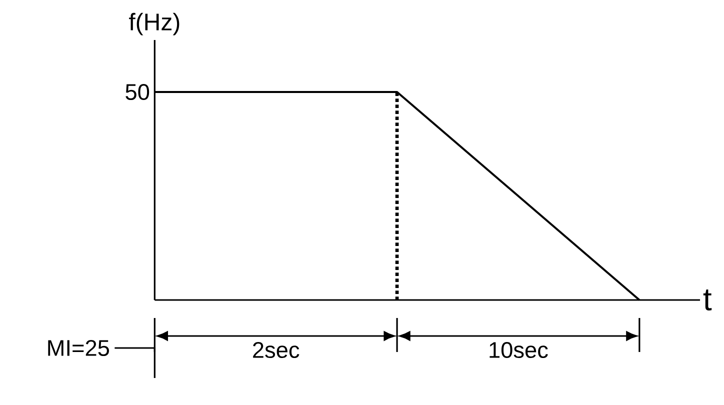  Describe the element at coordinates (154, 24) in the screenshot. I see `y-axis-title: f(Hz)` at that location.